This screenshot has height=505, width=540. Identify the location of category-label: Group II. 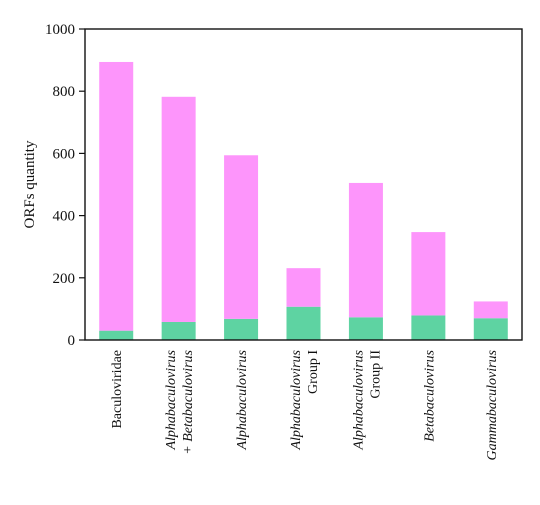
(375, 374).